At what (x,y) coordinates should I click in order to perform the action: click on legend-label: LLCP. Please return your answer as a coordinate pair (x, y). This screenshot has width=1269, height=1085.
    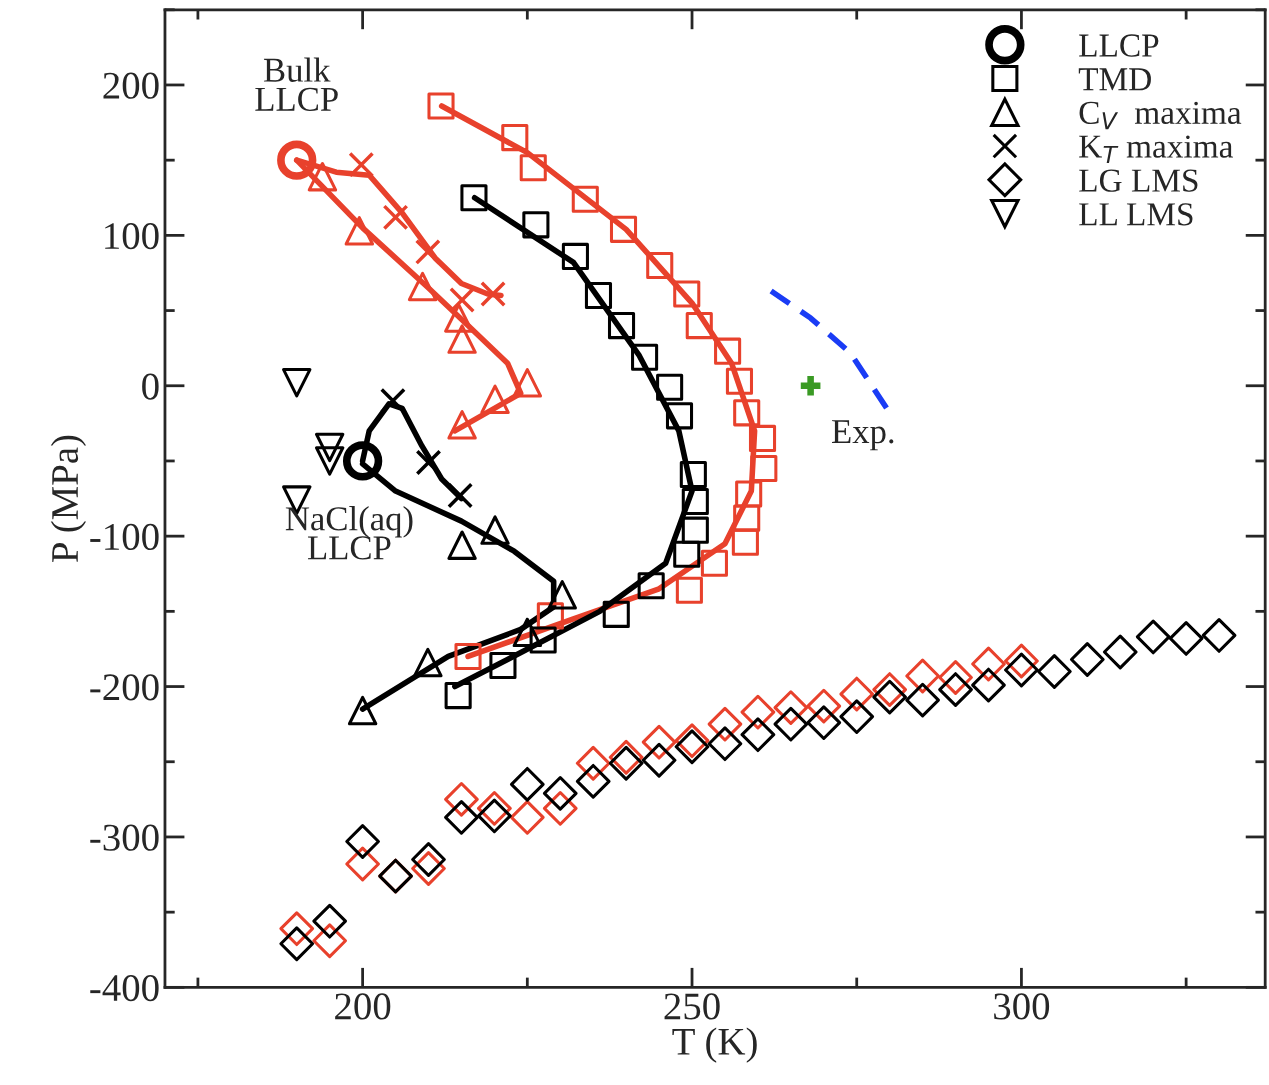
    Looking at the image, I should click on (1119, 45).